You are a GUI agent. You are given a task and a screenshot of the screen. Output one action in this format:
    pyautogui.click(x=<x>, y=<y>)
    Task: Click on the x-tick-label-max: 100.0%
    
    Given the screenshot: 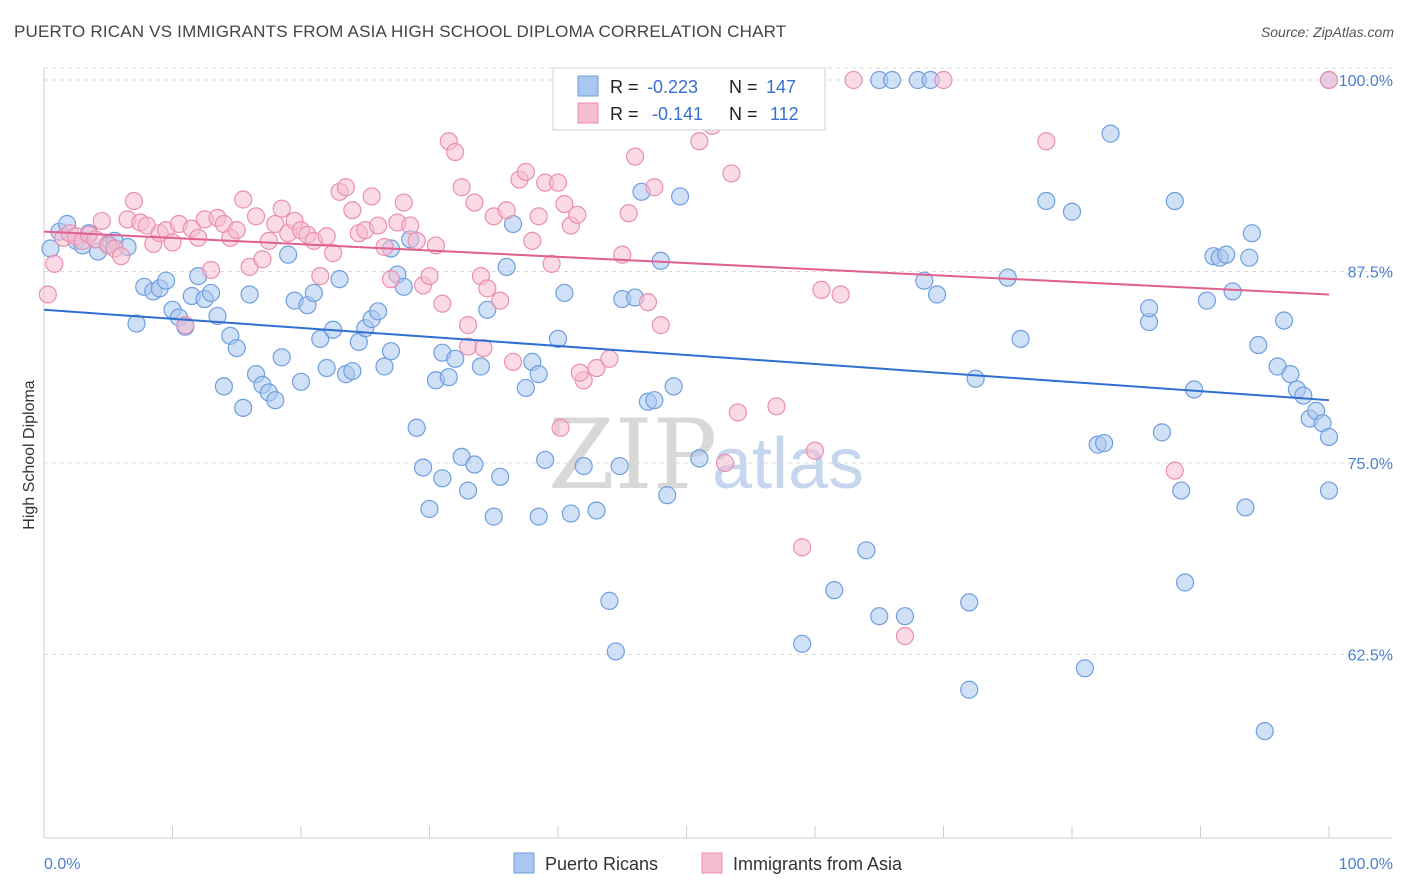 What is the action you would take?
    pyautogui.click(x=1366, y=864)
    